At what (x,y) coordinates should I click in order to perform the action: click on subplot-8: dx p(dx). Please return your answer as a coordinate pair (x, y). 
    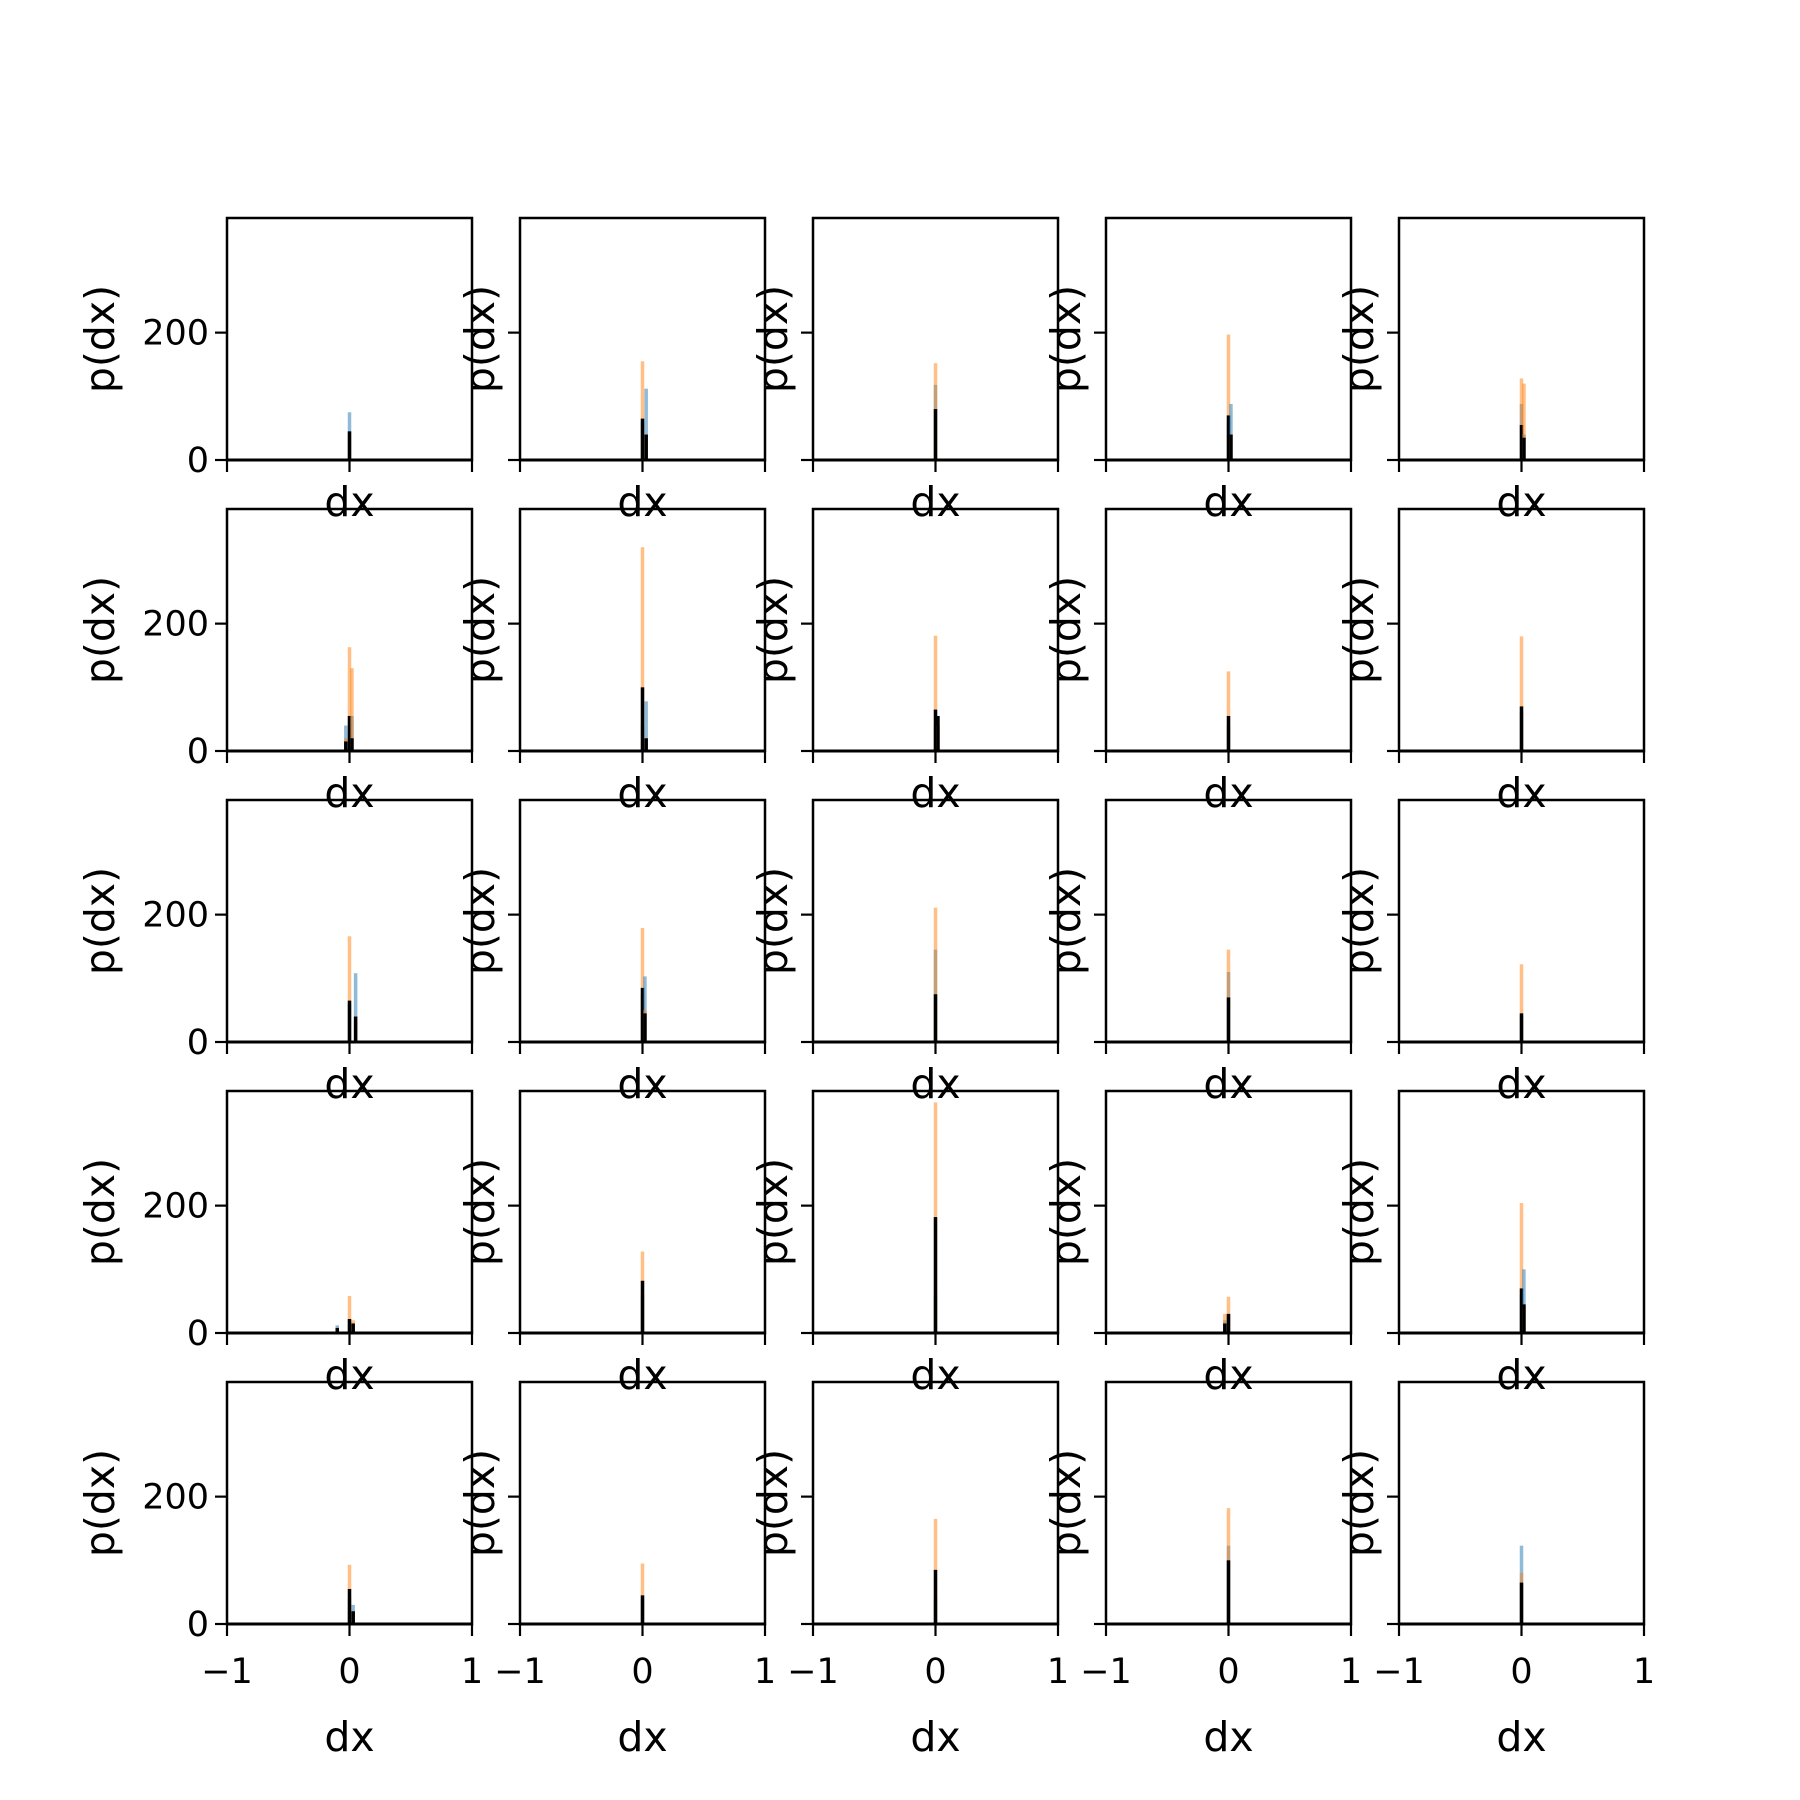
    Looking at the image, I should click on (904, 662).